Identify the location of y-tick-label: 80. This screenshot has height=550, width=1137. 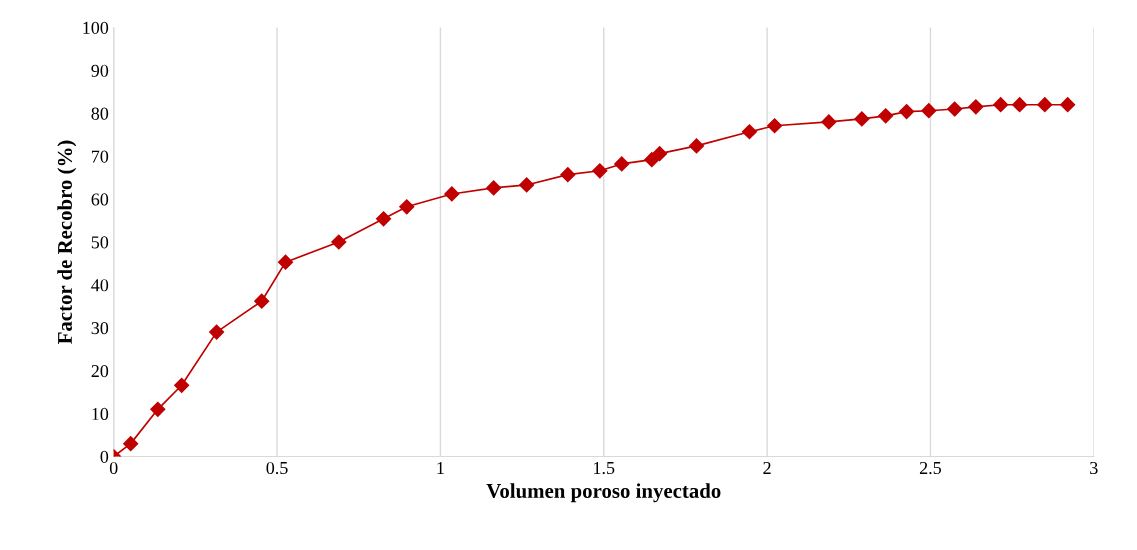
(100, 113).